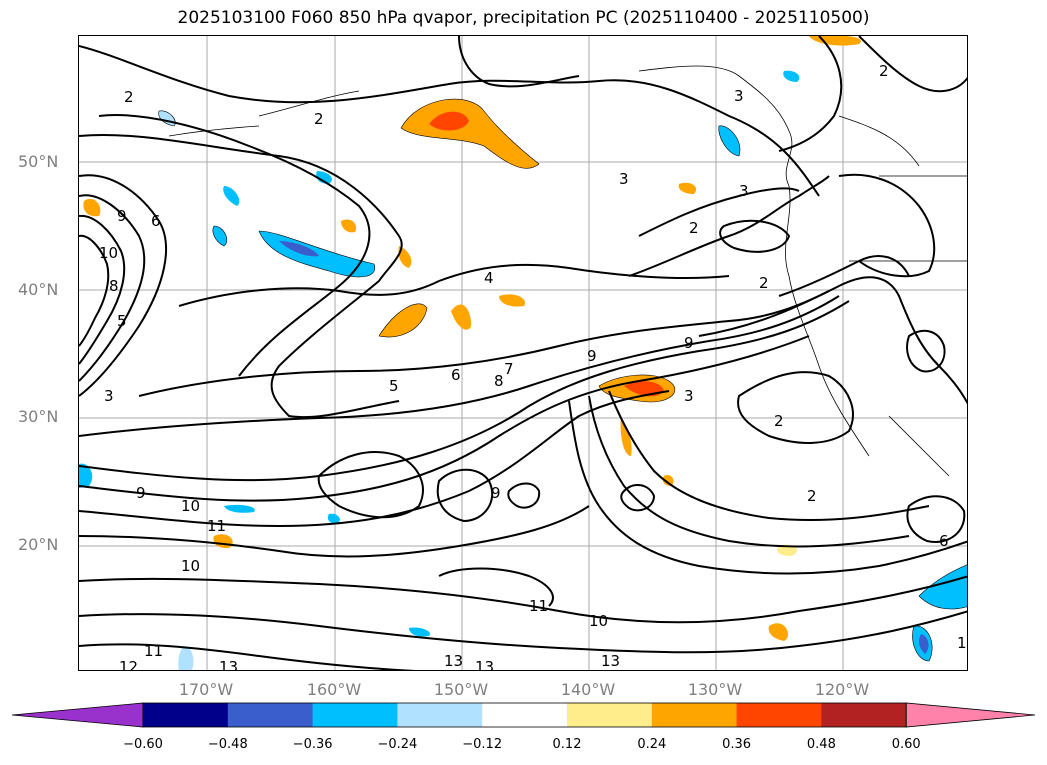 This screenshot has width=1047, height=765. What do you see at coordinates (38, 161) in the screenshot?
I see `lat-label: 50°N` at bounding box center [38, 161].